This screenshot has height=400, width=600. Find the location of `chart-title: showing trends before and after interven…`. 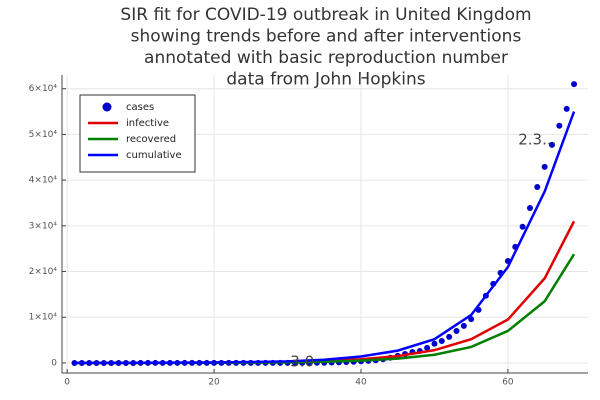

chart-title: showing trends before and after interven… is located at coordinates (326, 37).